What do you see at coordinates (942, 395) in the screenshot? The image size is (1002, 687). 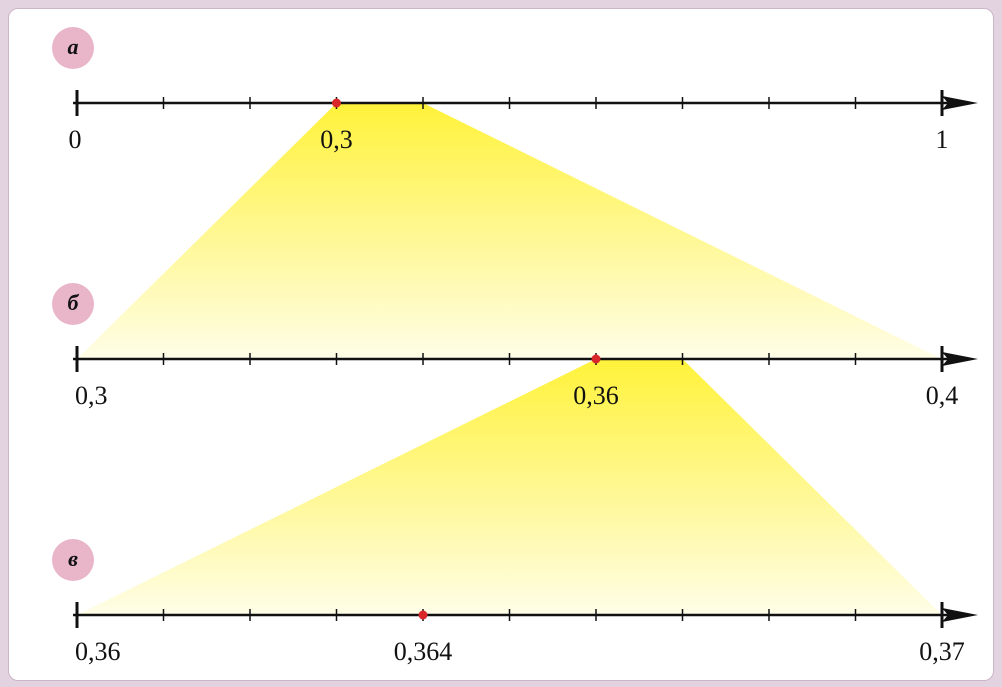 I see `end-label: 0,4` at bounding box center [942, 395].